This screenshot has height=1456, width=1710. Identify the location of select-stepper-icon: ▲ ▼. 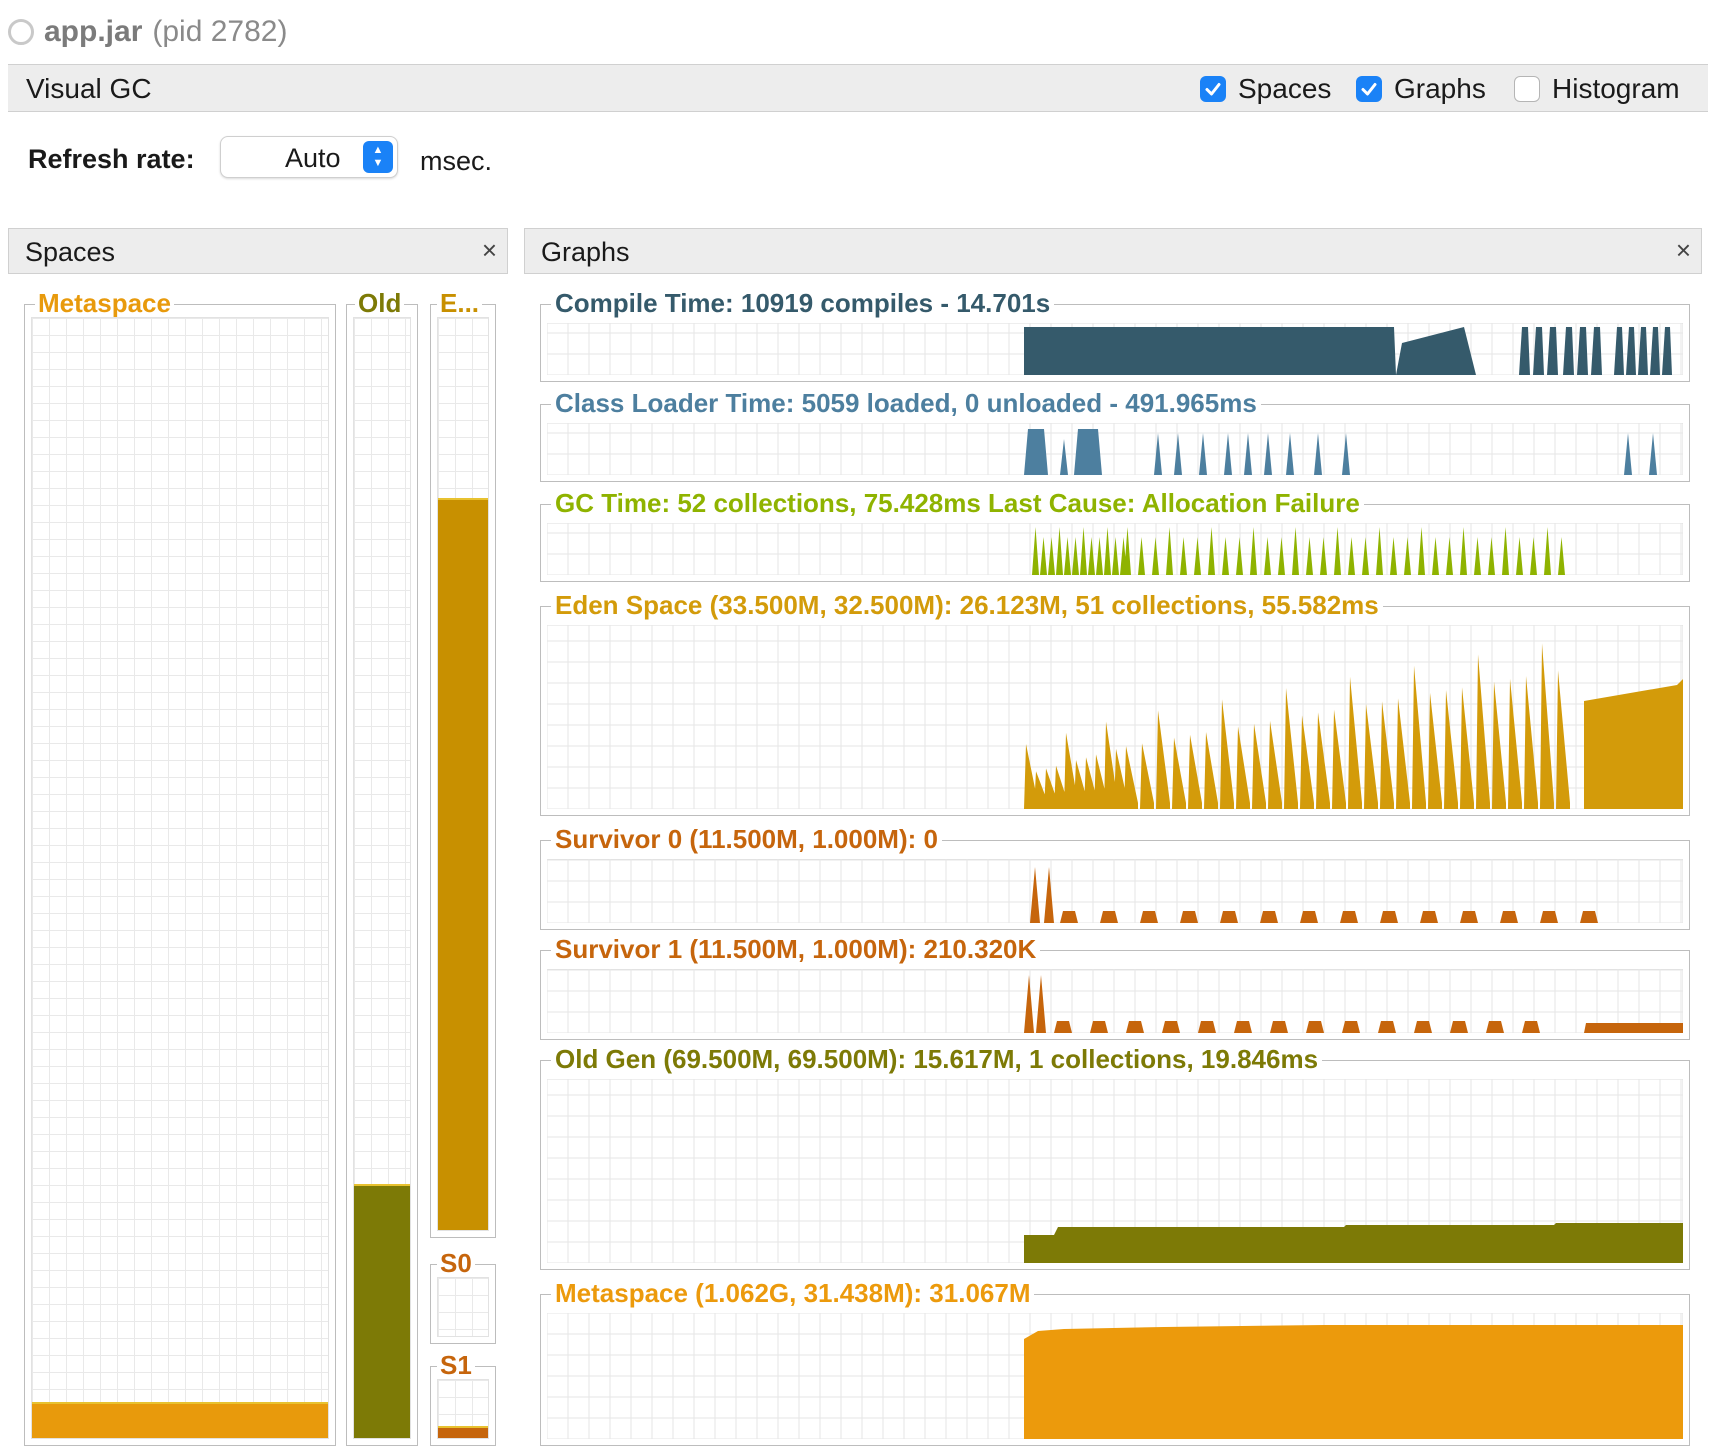
(378, 157).